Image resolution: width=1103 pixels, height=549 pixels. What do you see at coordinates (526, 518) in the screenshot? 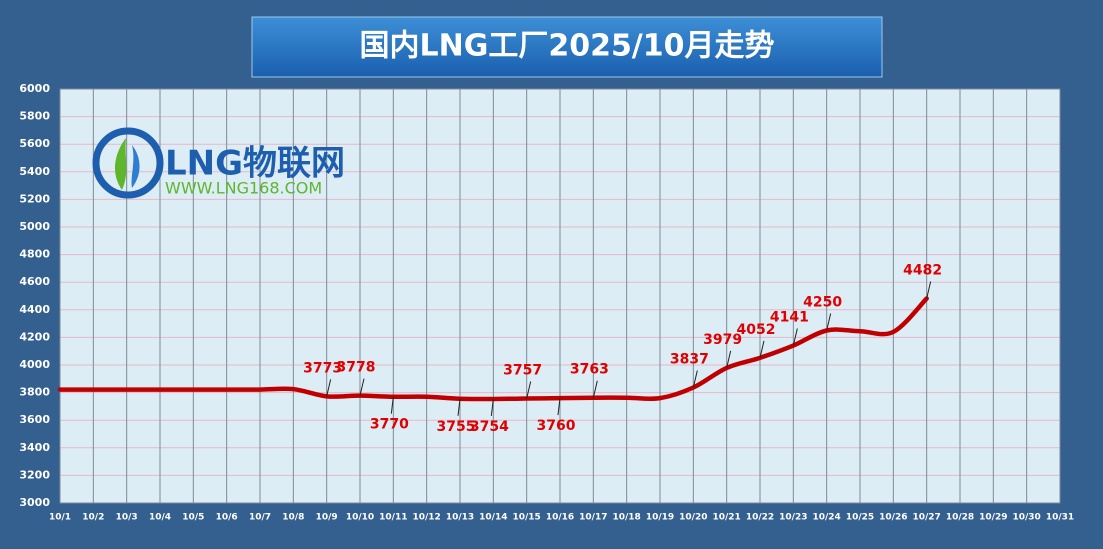
I see `x-tick-label: 10/15` at bounding box center [526, 518].